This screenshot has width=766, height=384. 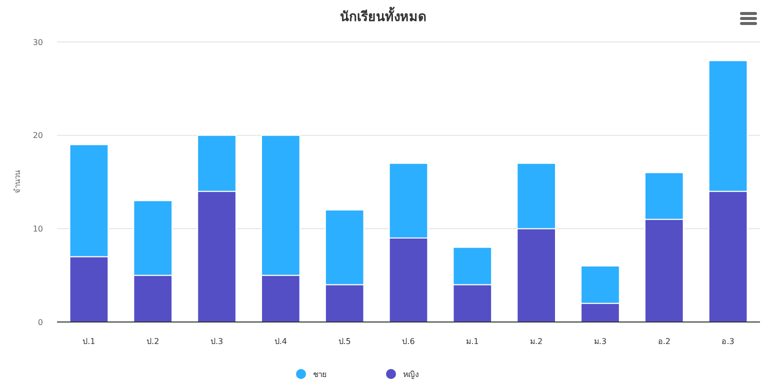 I want to click on legend-label: หญิง, so click(x=411, y=374).